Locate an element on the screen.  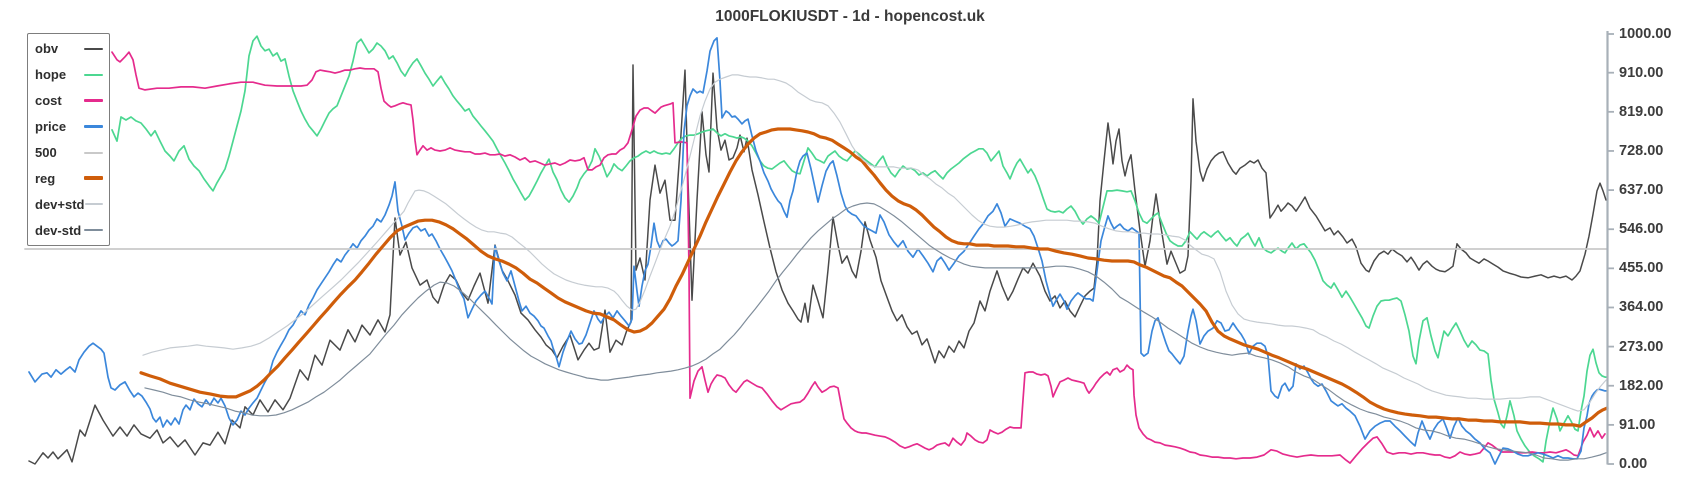
legend-swatch-hope is located at coordinates (93, 75).